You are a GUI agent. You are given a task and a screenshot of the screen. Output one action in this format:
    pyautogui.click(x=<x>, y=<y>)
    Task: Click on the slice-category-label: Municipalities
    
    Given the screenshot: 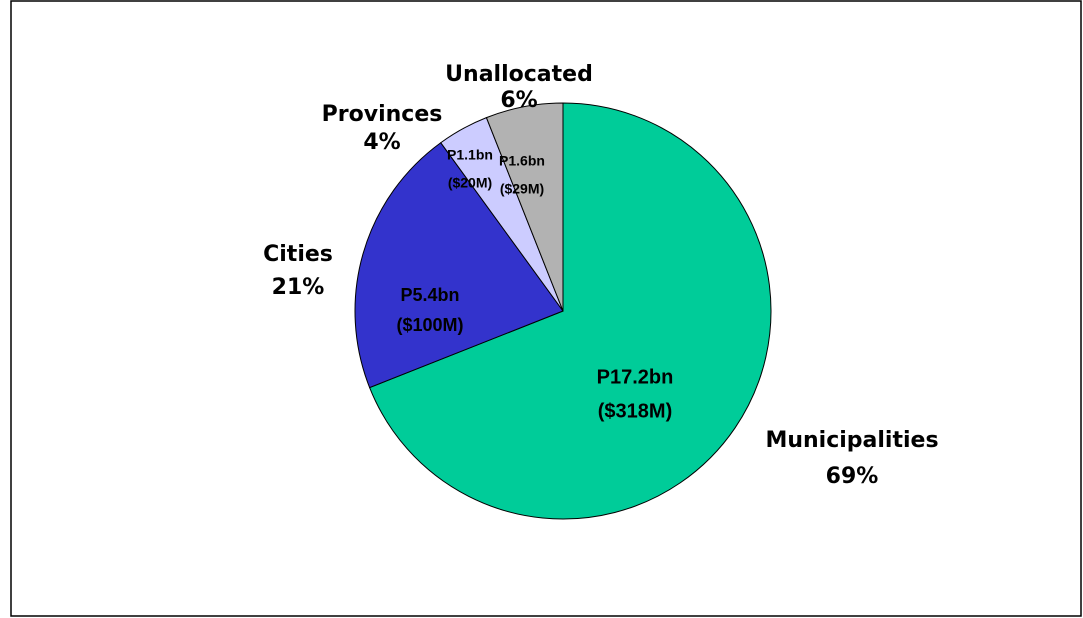 What is the action you would take?
    pyautogui.click(x=851, y=440)
    